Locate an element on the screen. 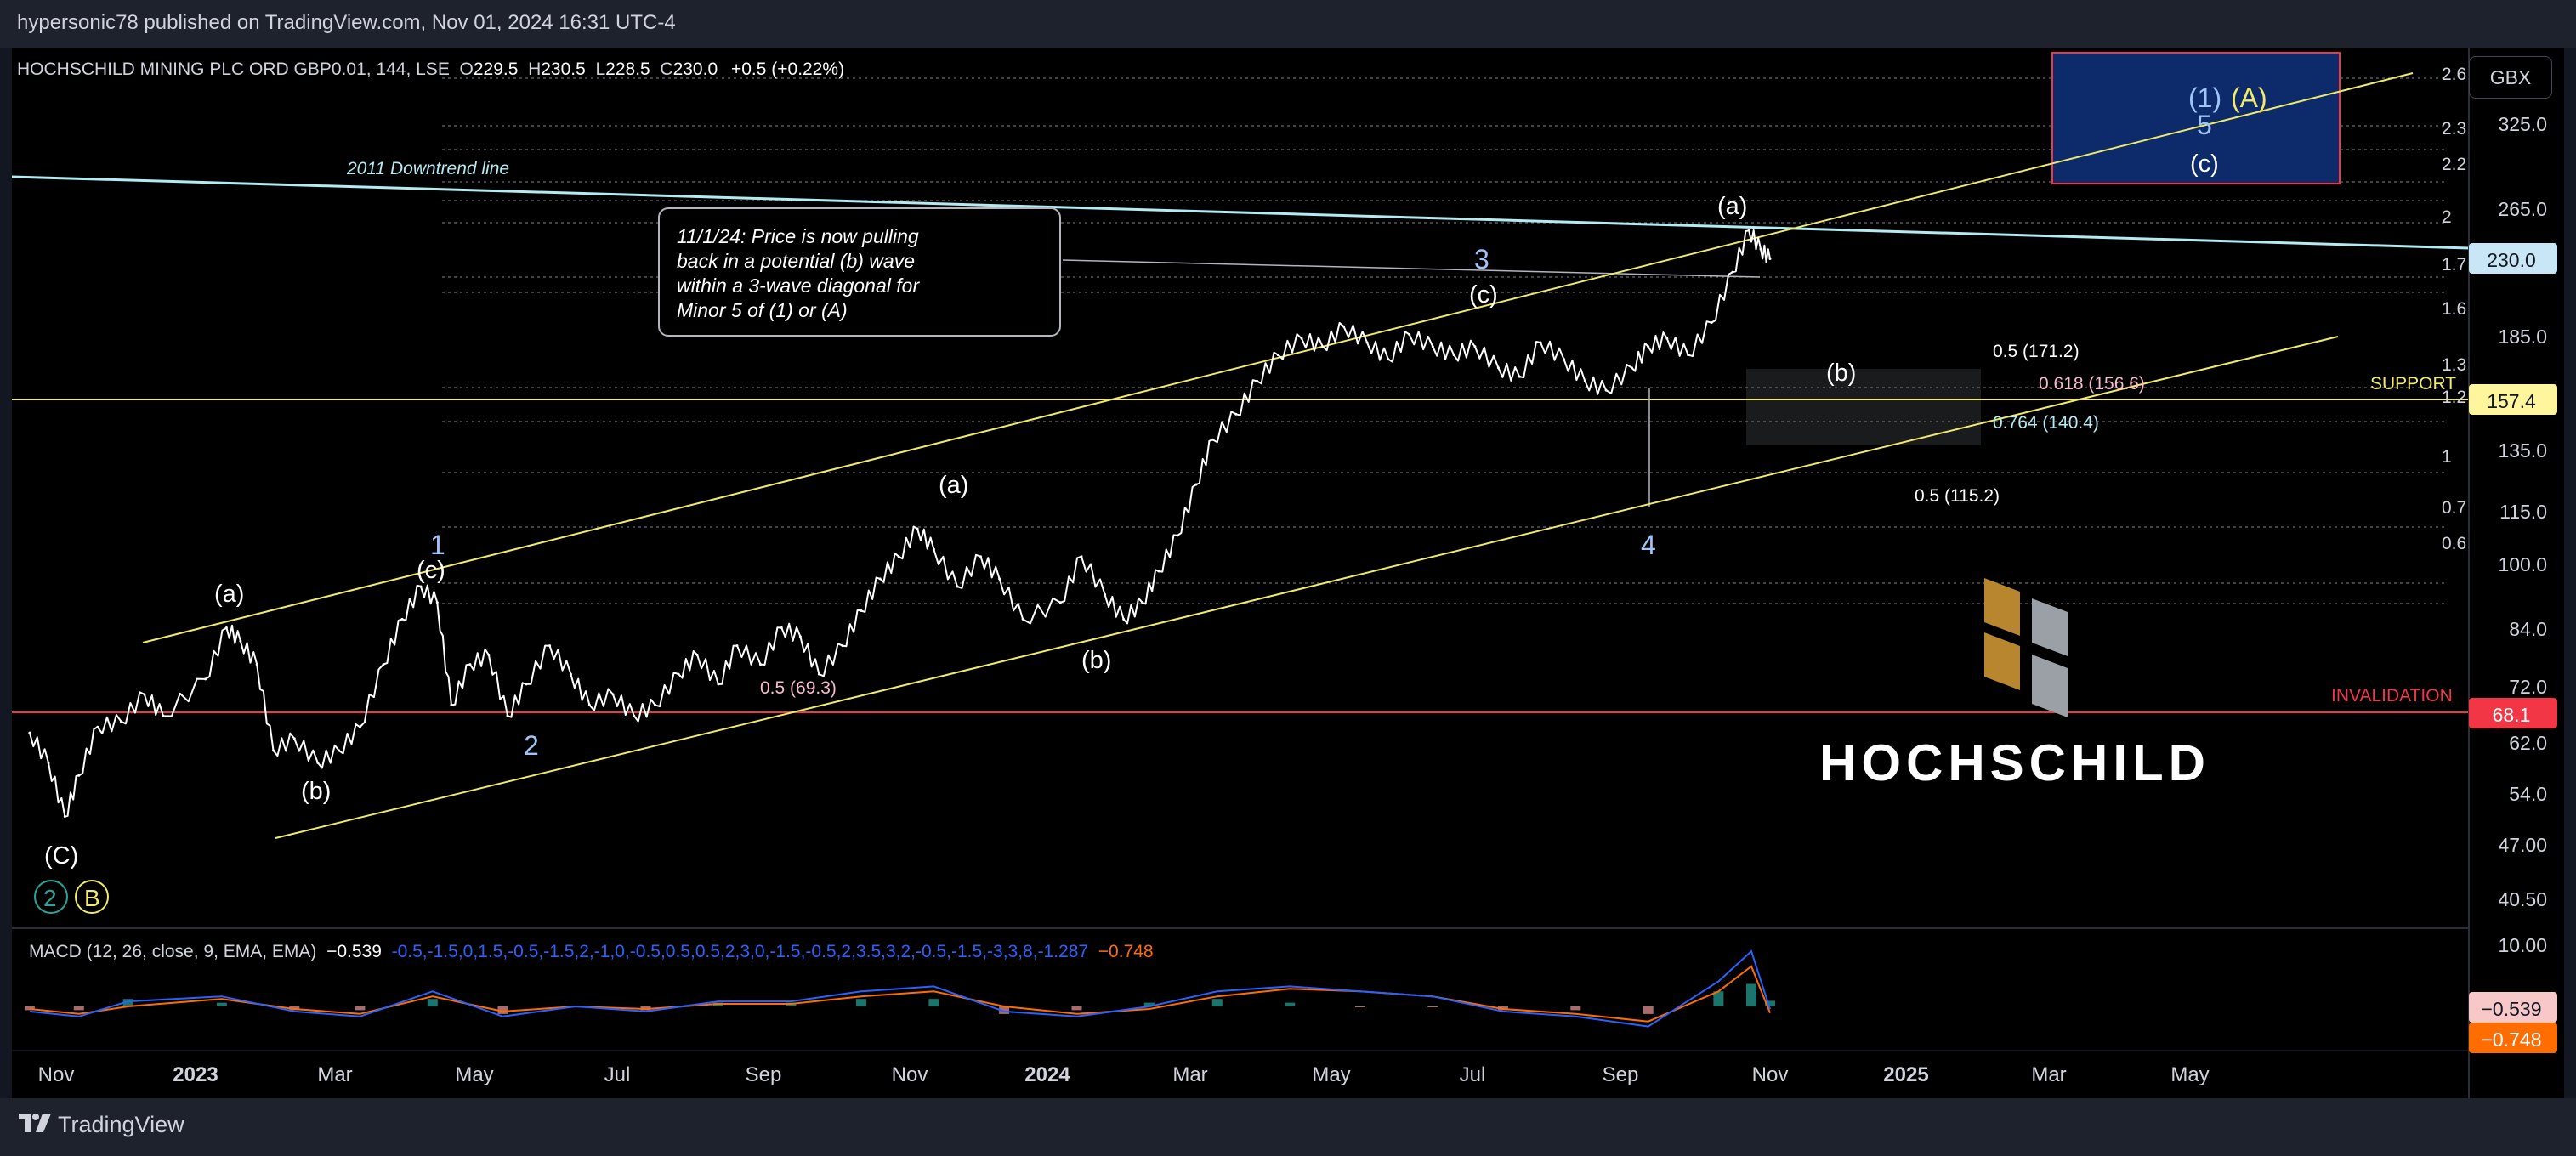  logo-wordmark: HOCHSCHILD is located at coordinates (2015, 762).